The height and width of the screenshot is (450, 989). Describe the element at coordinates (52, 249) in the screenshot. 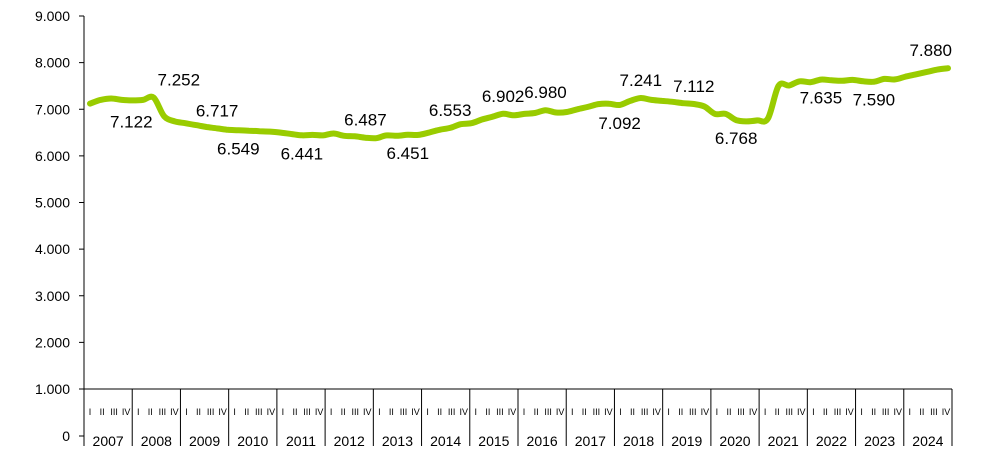

I see `y-tick-label: 4.000` at that location.